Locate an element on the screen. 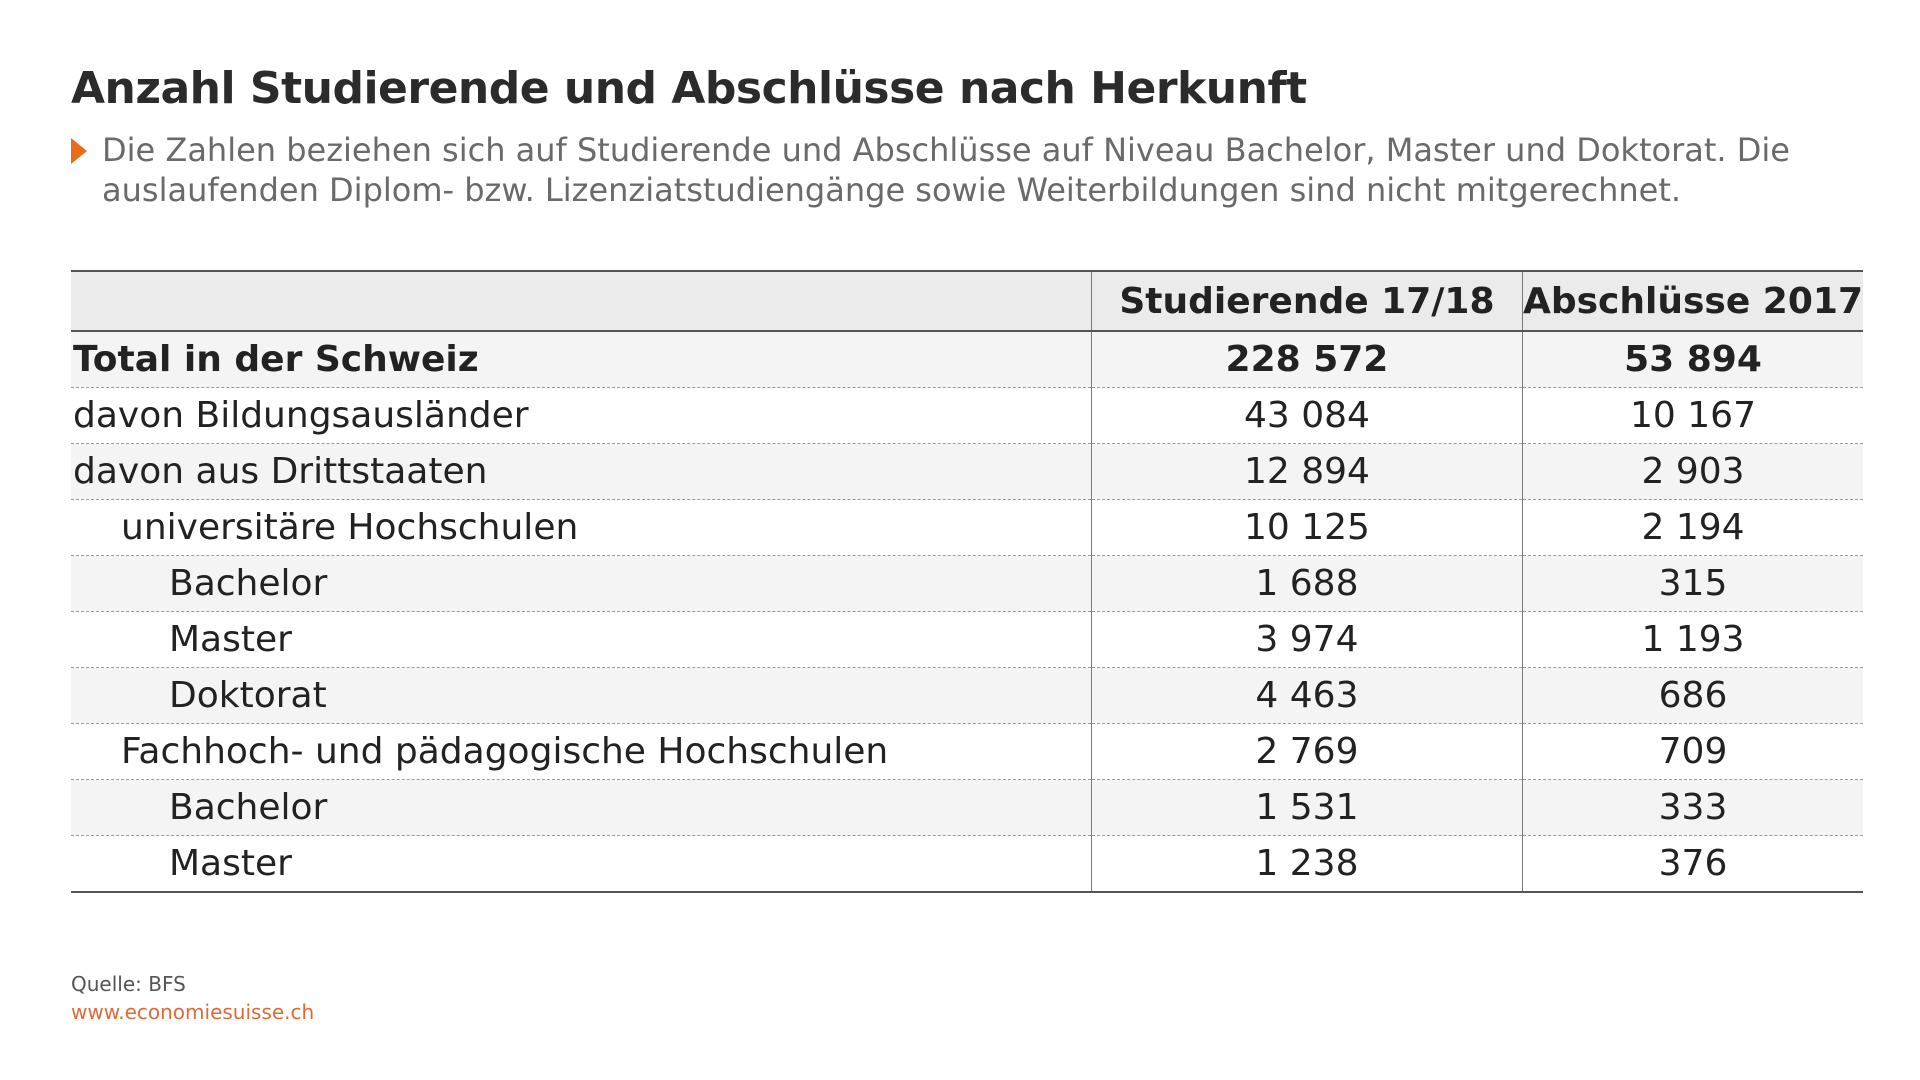 This screenshot has height=1080, width=1920. table-row: Bachelor 1 688 315 is located at coordinates (967, 583).